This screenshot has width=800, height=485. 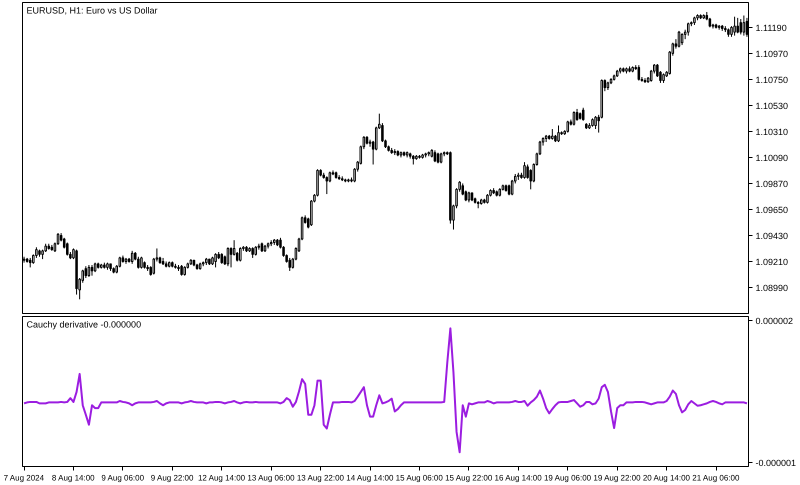 I want to click on x-tick-label: 9 Aug 22:00, so click(x=172, y=478).